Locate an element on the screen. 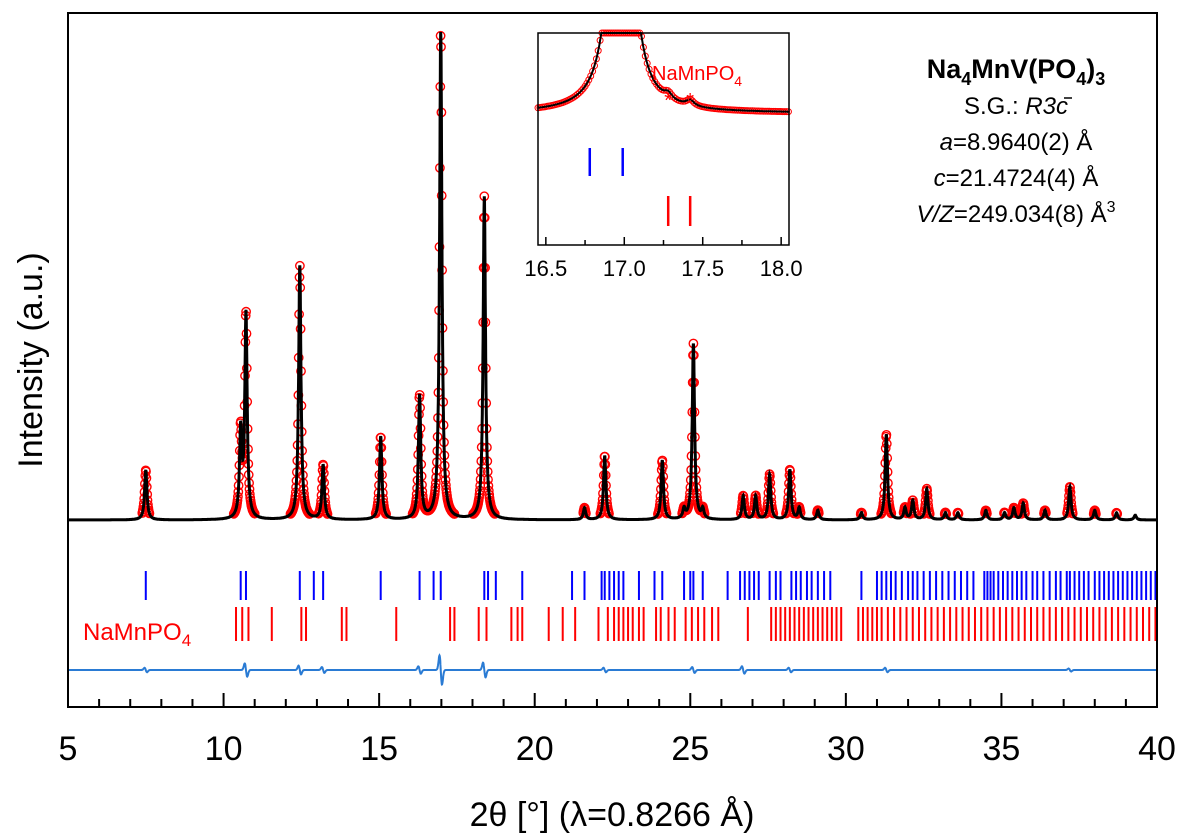  inset-tick-label: 18.0 is located at coordinates (781, 268).